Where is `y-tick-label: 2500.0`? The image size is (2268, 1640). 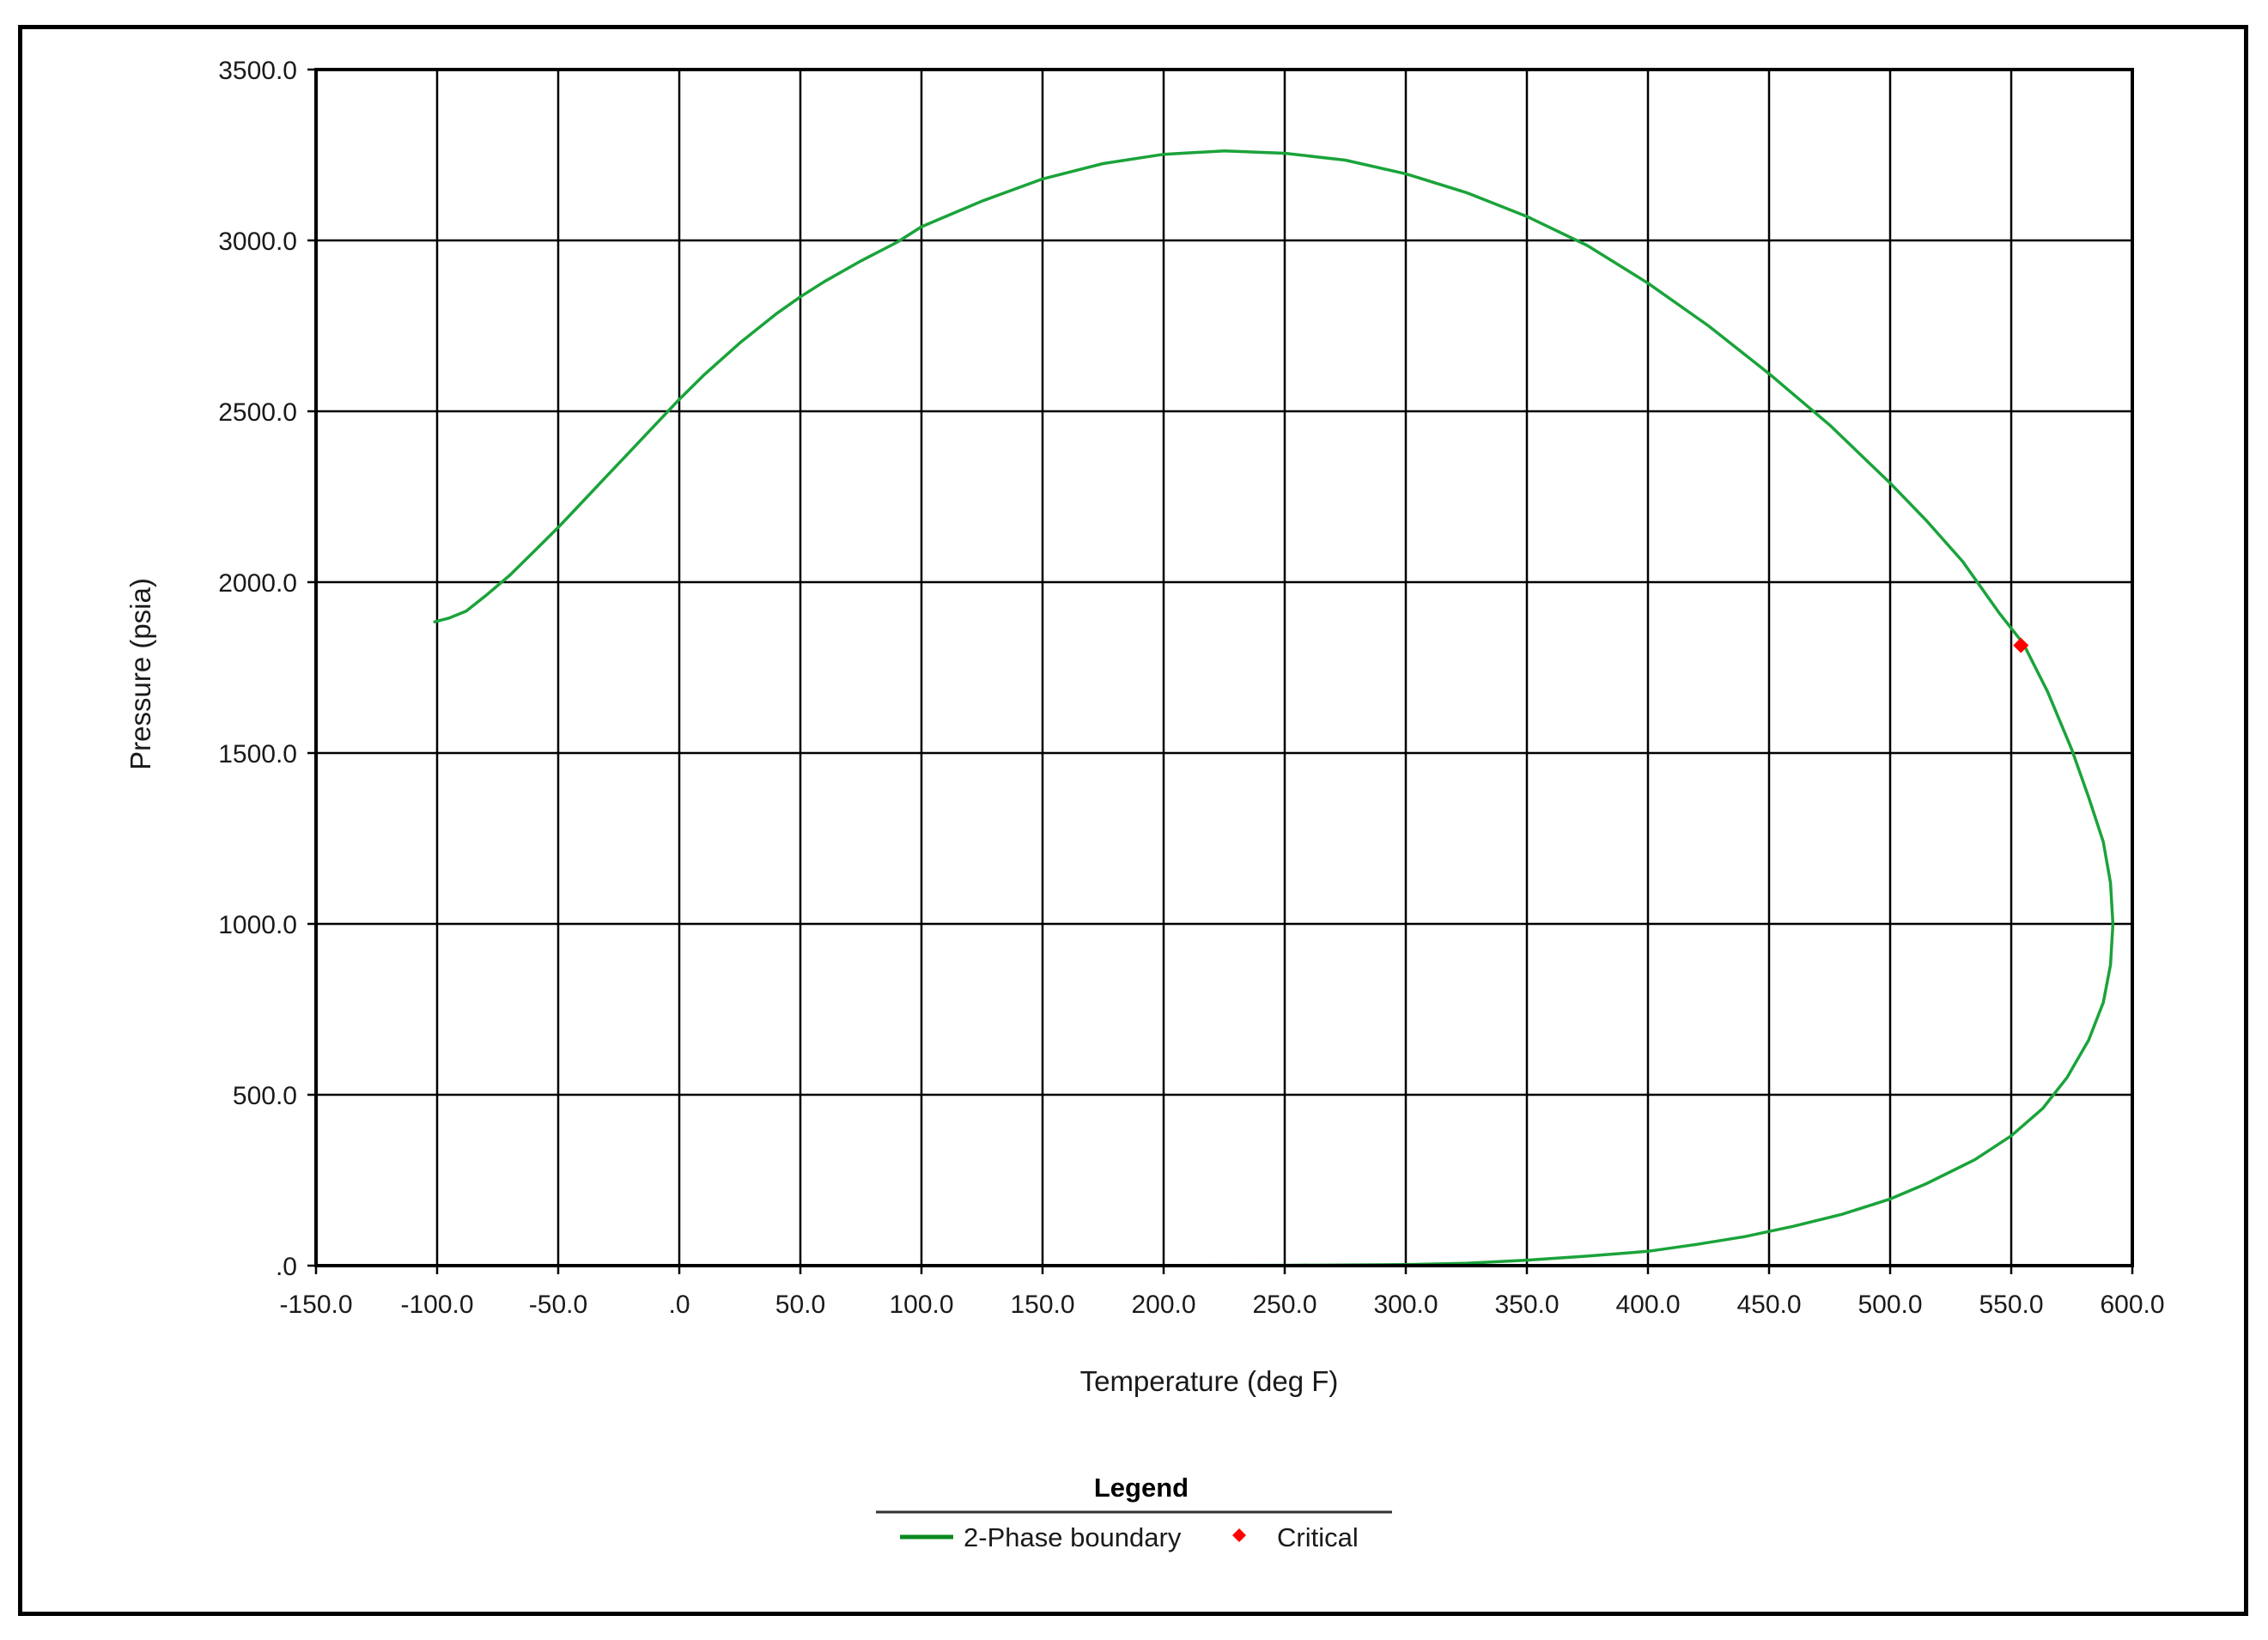 y-tick-label: 2500.0 is located at coordinates (257, 412).